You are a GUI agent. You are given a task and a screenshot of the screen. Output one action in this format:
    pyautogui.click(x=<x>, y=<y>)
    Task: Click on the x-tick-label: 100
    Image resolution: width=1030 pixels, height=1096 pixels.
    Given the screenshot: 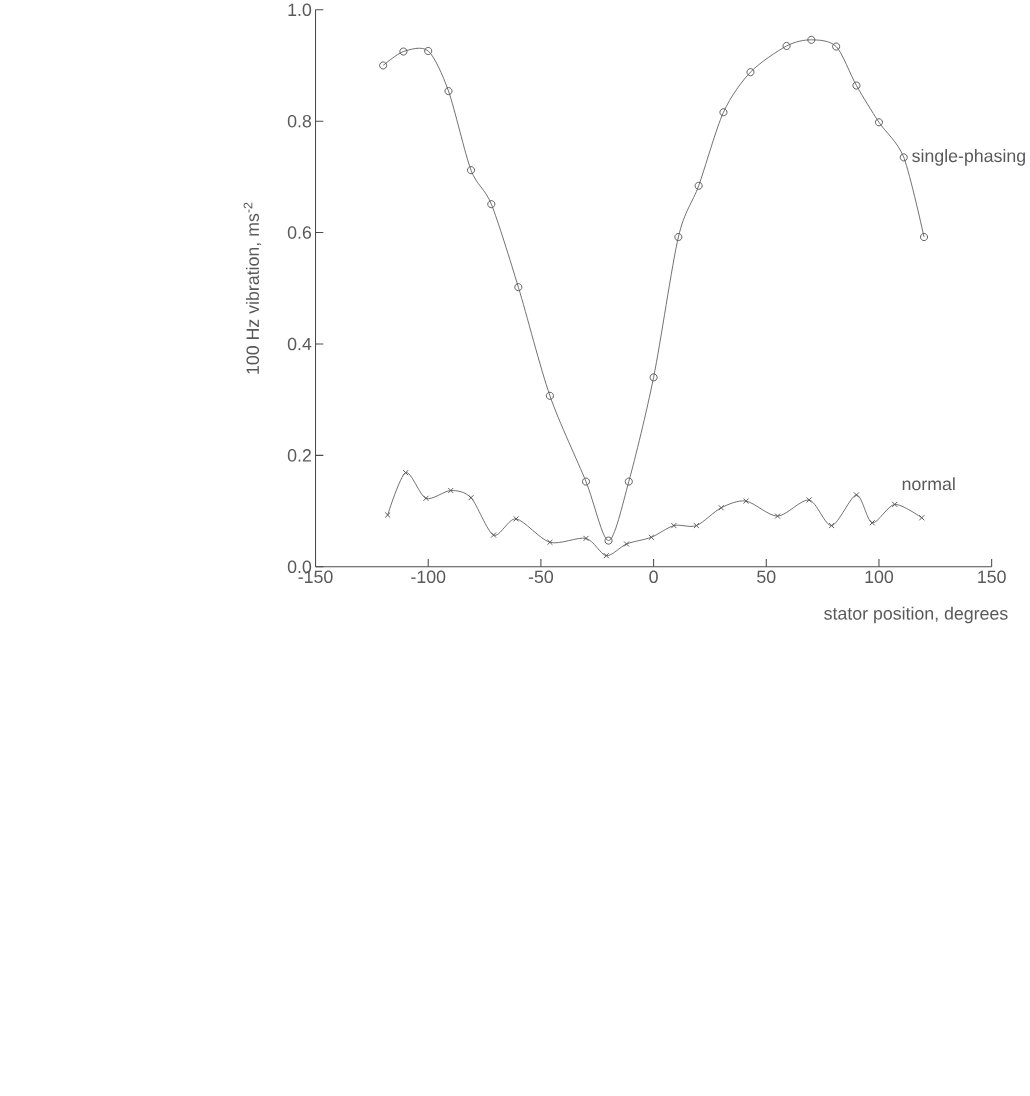 What is the action you would take?
    pyautogui.click(x=879, y=577)
    